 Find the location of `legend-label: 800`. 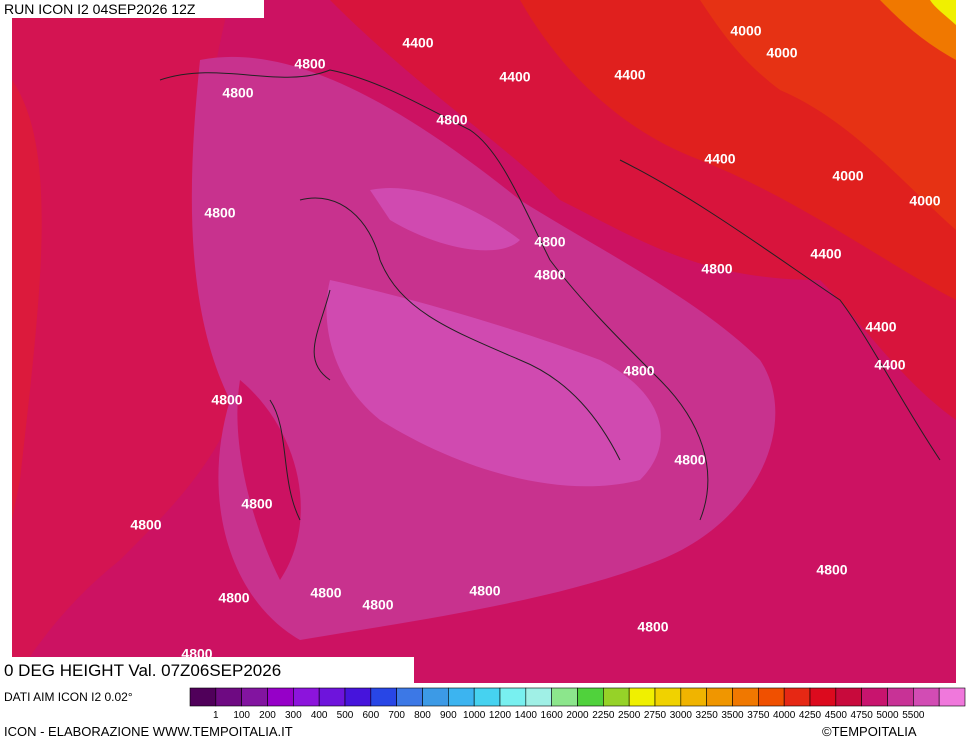

legend-label: 800 is located at coordinates (422, 715).